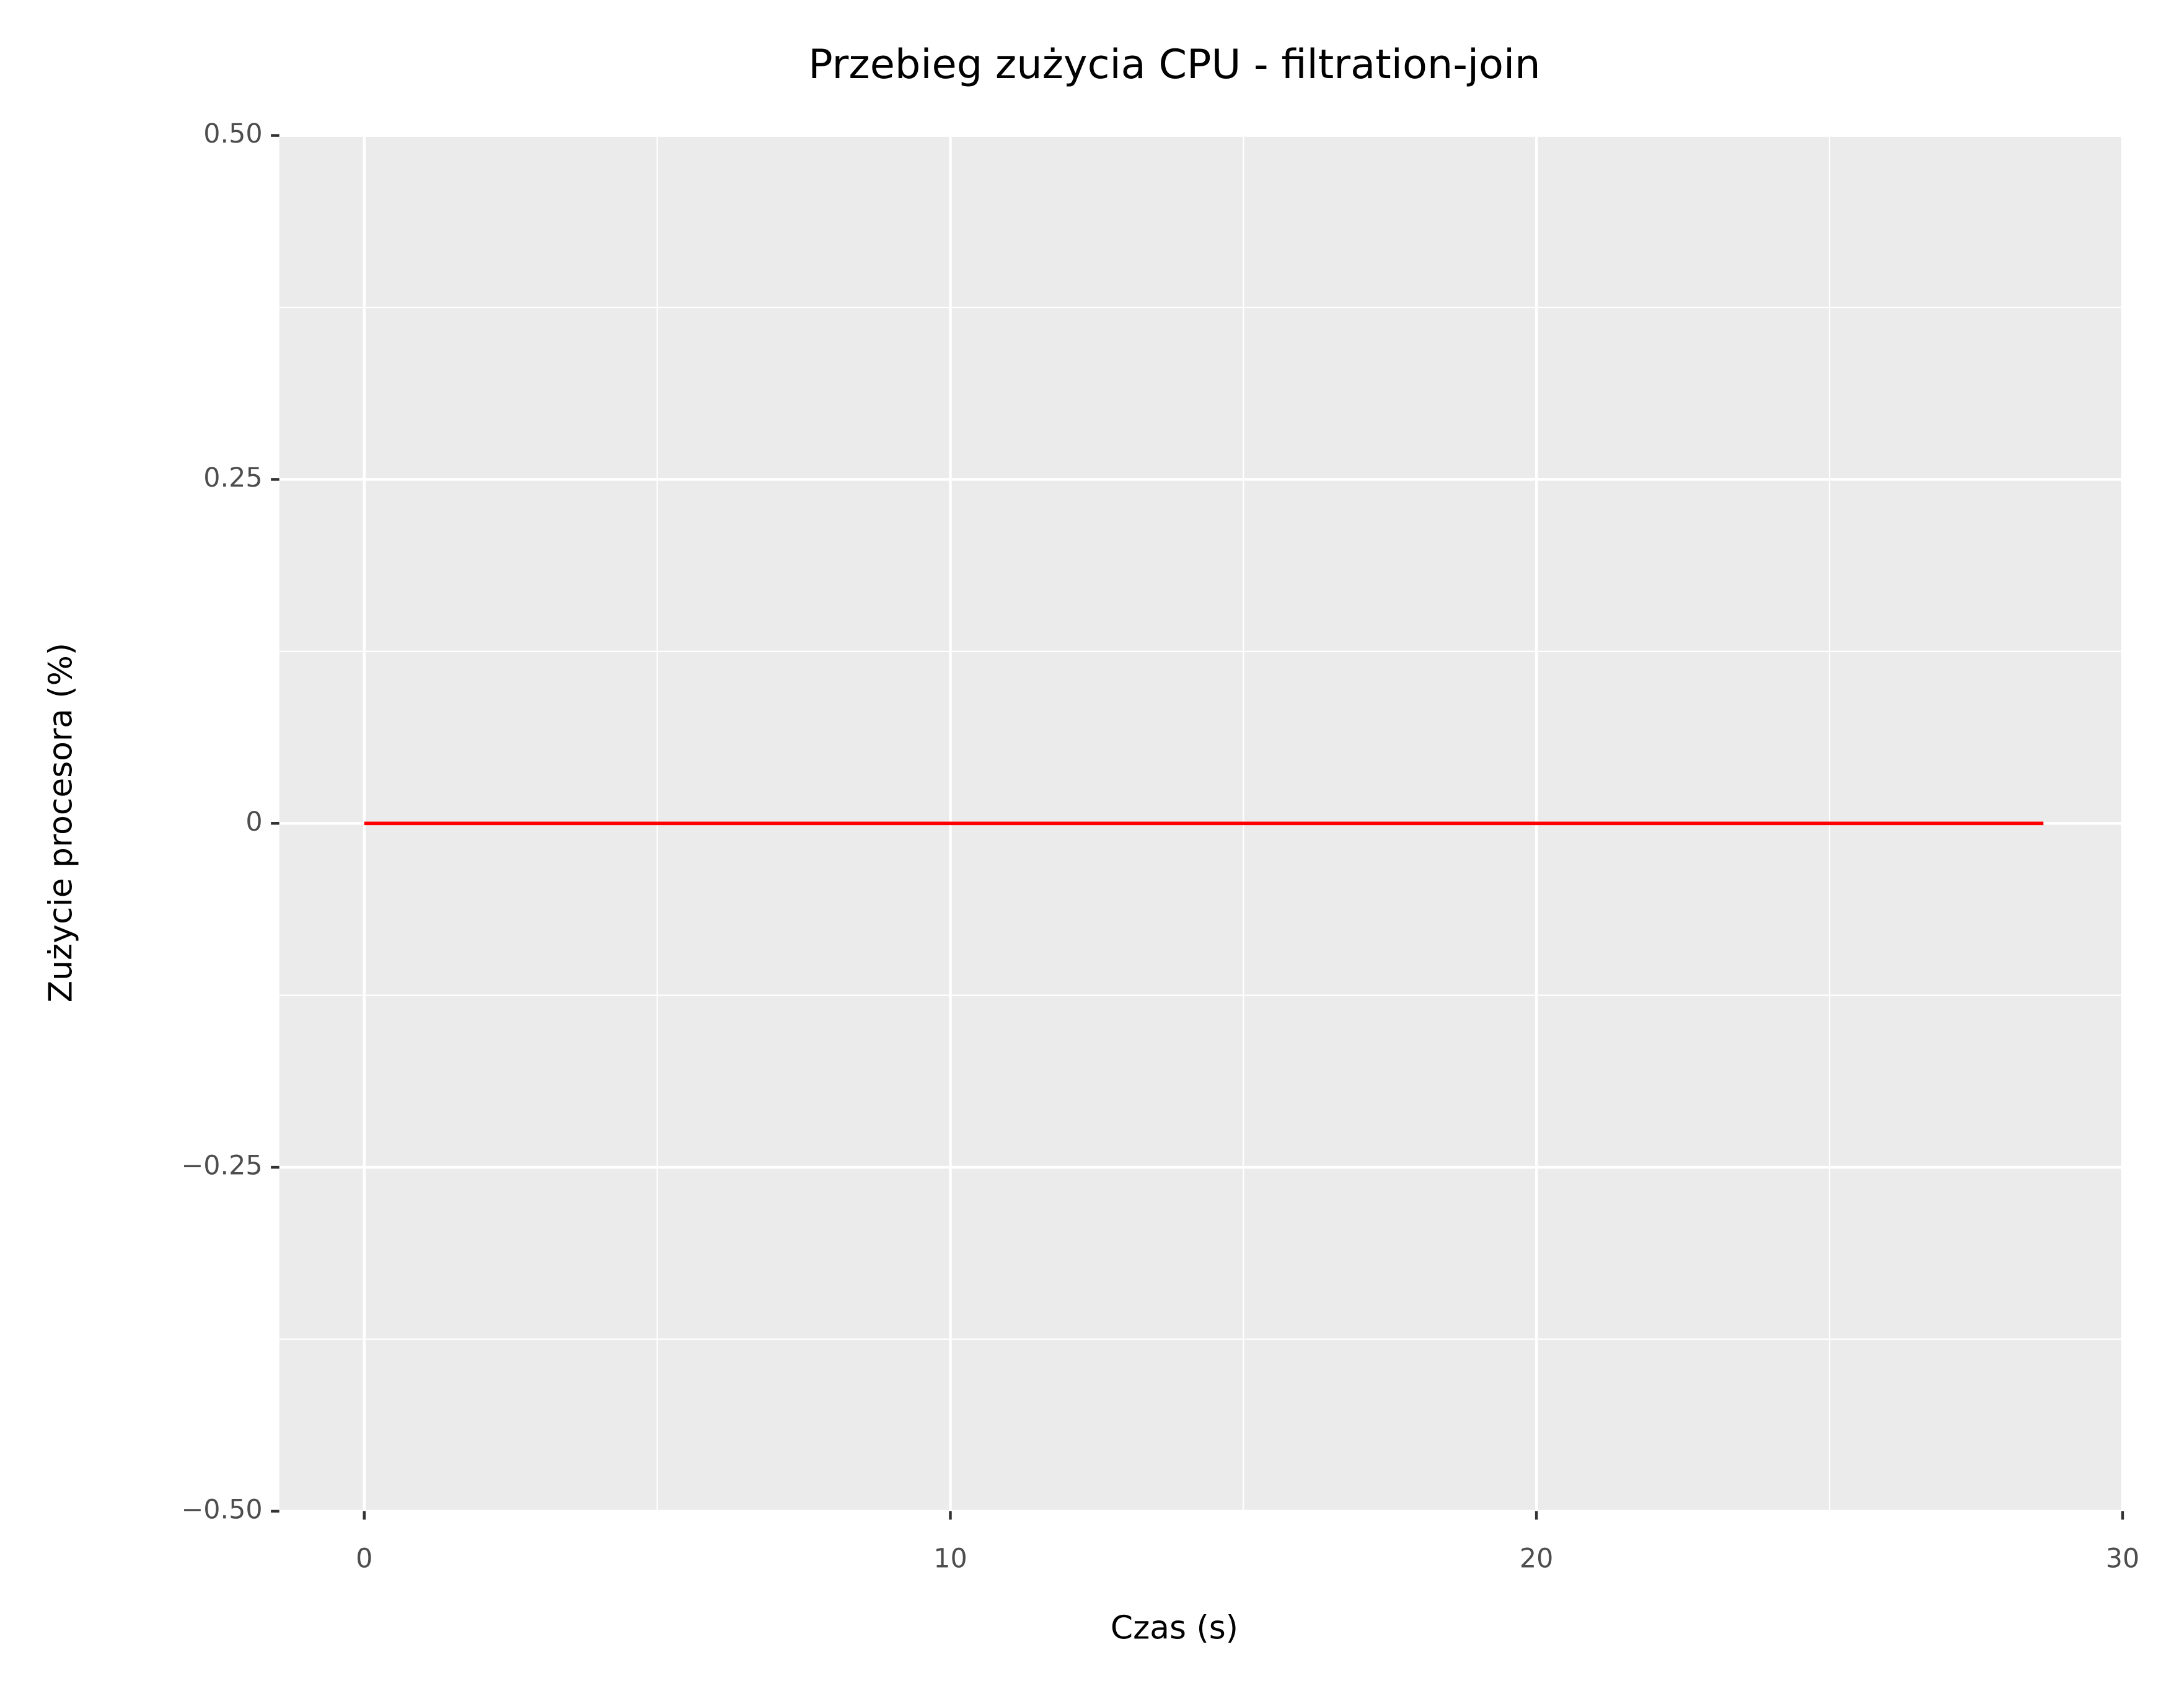 This screenshot has width=2184, height=1696. I want to click on x-tick-label: 30, so click(2123, 1558).